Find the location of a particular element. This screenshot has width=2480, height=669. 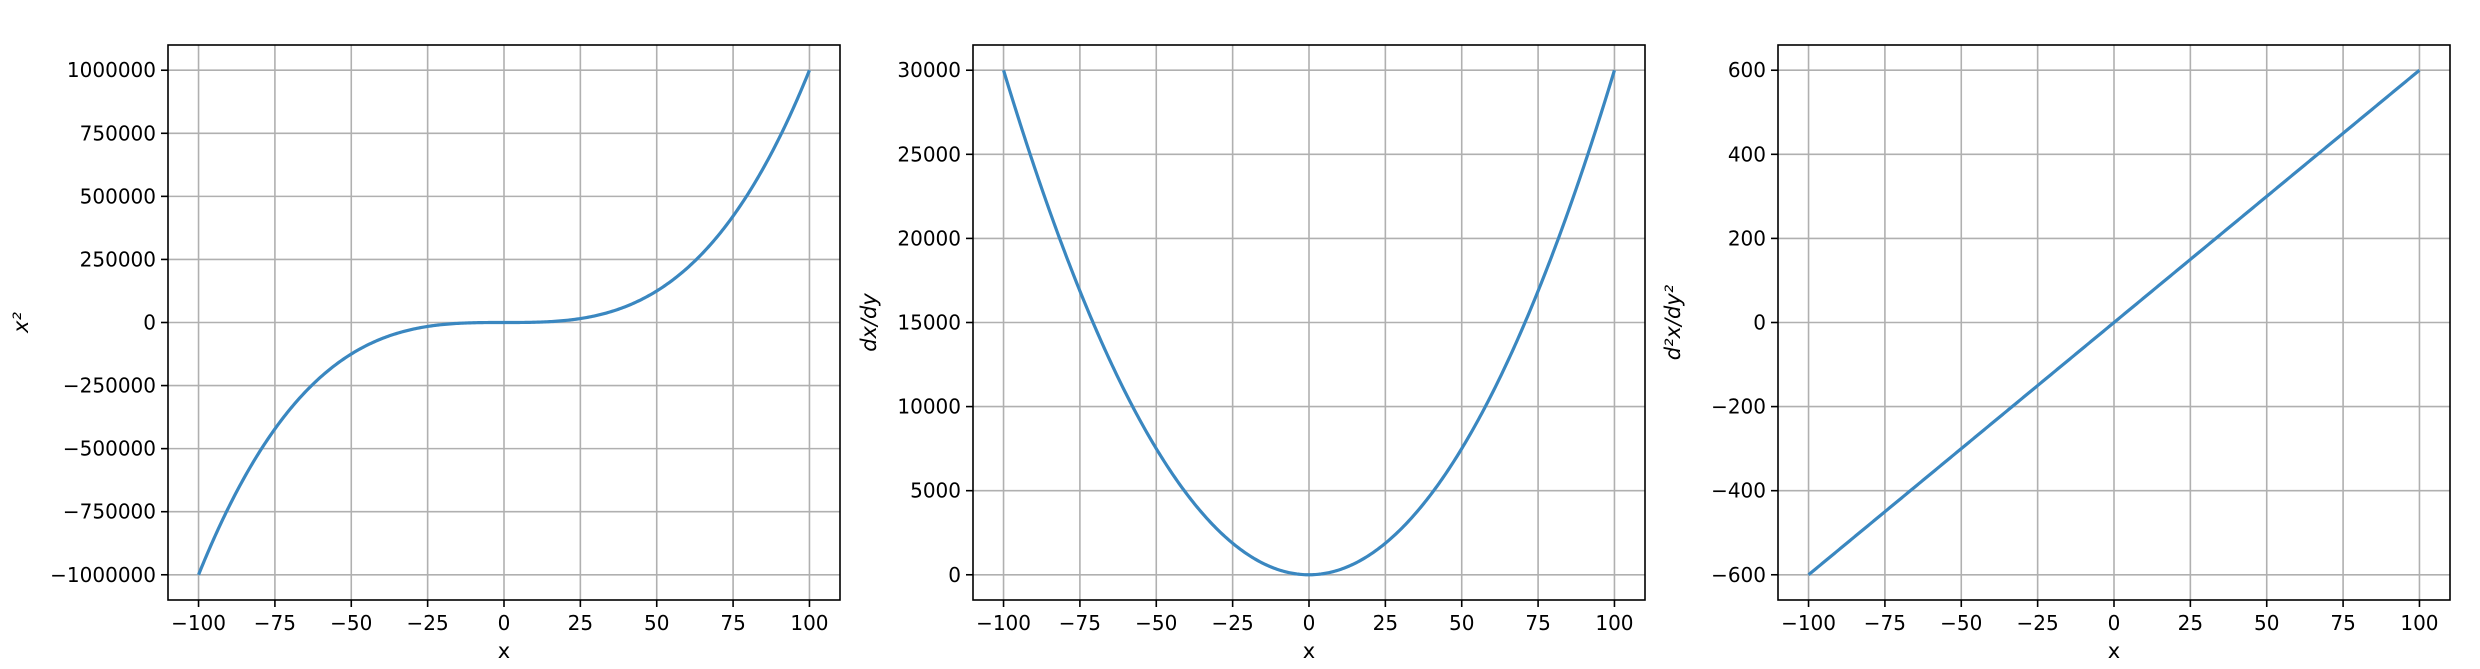

y-tick-label: 200 is located at coordinates (1747, 238).